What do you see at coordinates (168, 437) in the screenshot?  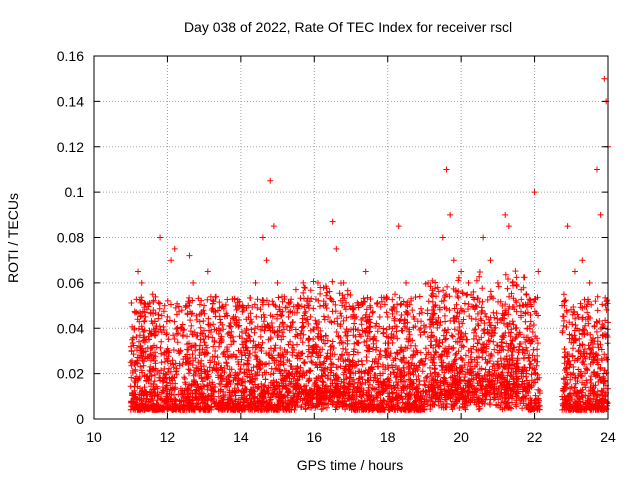 I see `x-tick-label: 12` at bounding box center [168, 437].